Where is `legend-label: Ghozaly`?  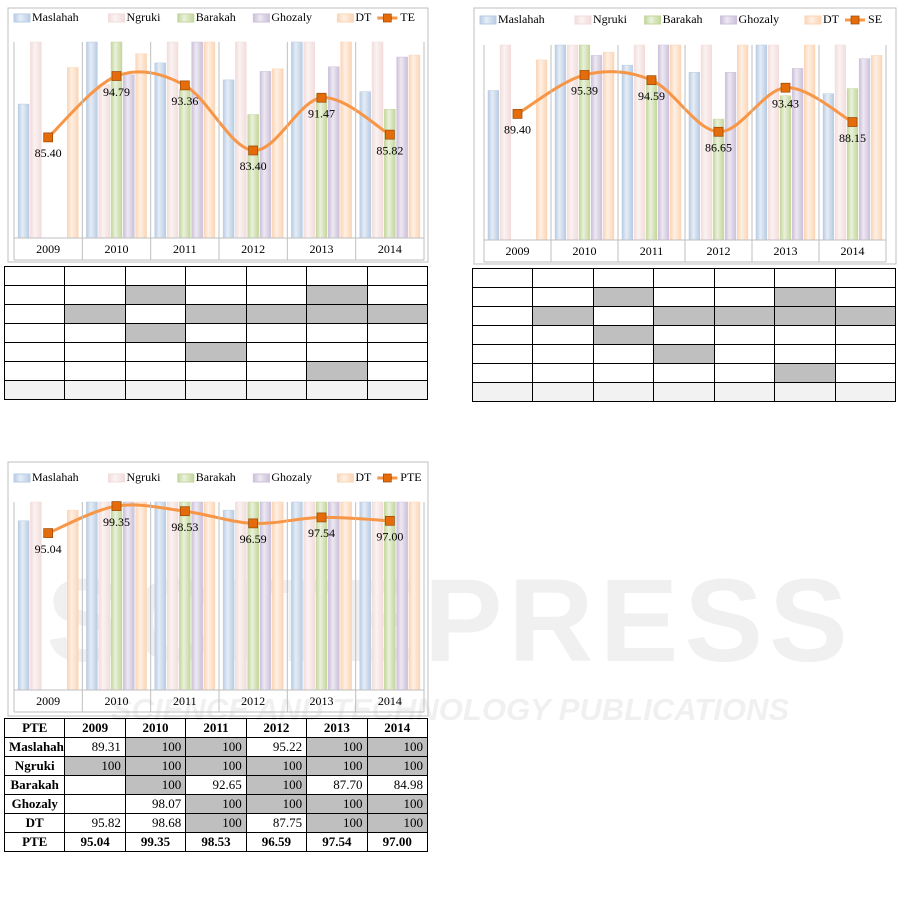 legend-label: Ghozaly is located at coordinates (291, 477).